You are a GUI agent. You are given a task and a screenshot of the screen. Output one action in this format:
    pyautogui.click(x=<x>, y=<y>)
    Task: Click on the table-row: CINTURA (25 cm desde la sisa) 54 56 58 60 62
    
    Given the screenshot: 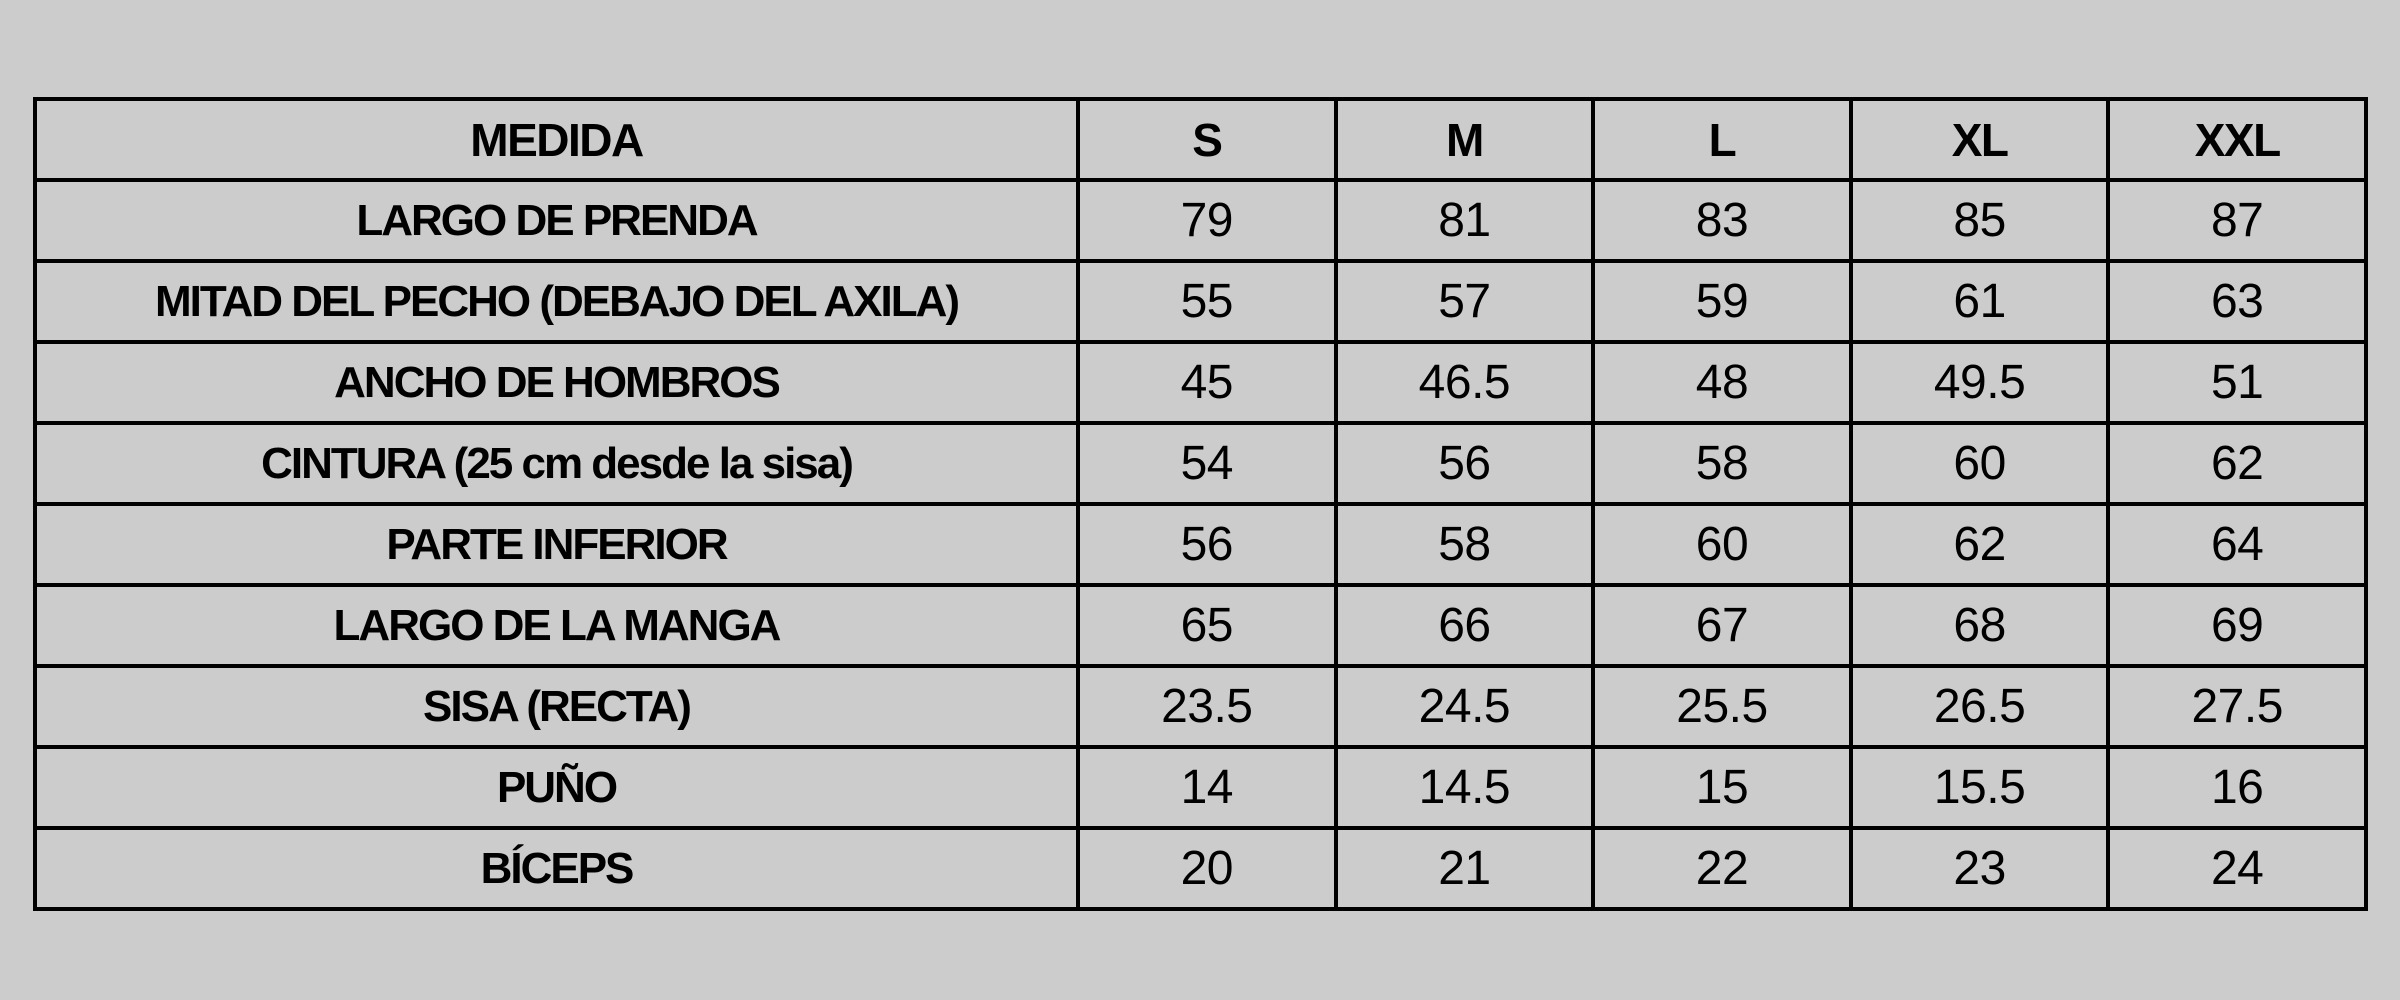 What is the action you would take?
    pyautogui.click(x=1200, y=463)
    